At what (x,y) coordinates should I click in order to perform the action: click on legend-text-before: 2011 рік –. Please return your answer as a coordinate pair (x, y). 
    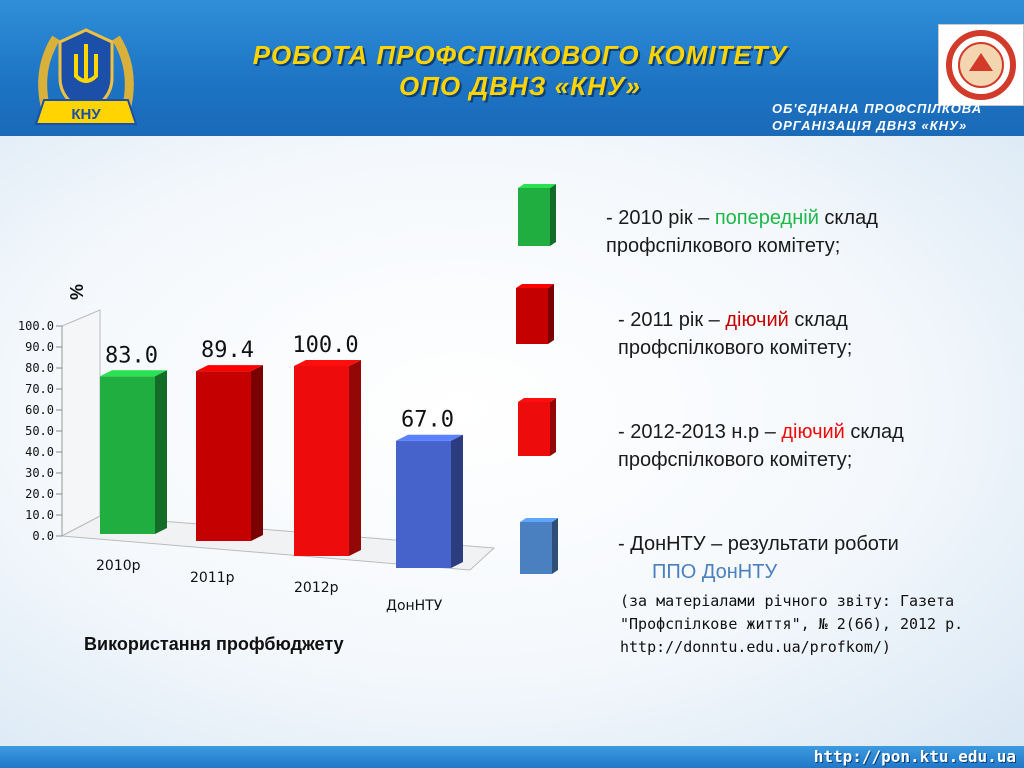
    Looking at the image, I should click on (678, 320).